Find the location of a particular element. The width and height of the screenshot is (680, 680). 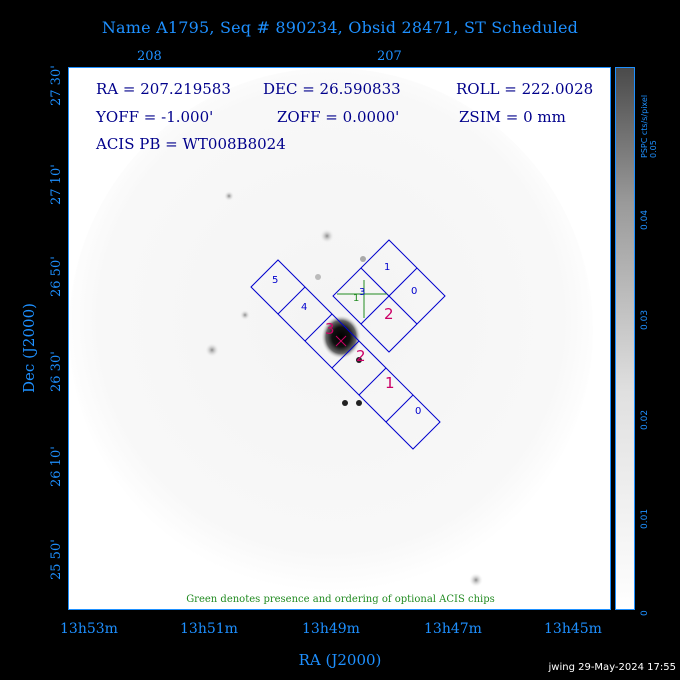

colorbar-unit: PSPC cts/s/pixel is located at coordinates (644, 126).